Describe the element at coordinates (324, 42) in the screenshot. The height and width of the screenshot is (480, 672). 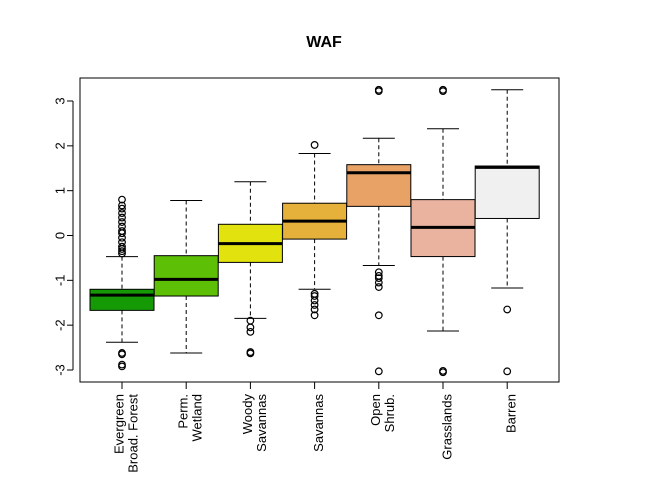
I see `chart-title: WAF` at that location.